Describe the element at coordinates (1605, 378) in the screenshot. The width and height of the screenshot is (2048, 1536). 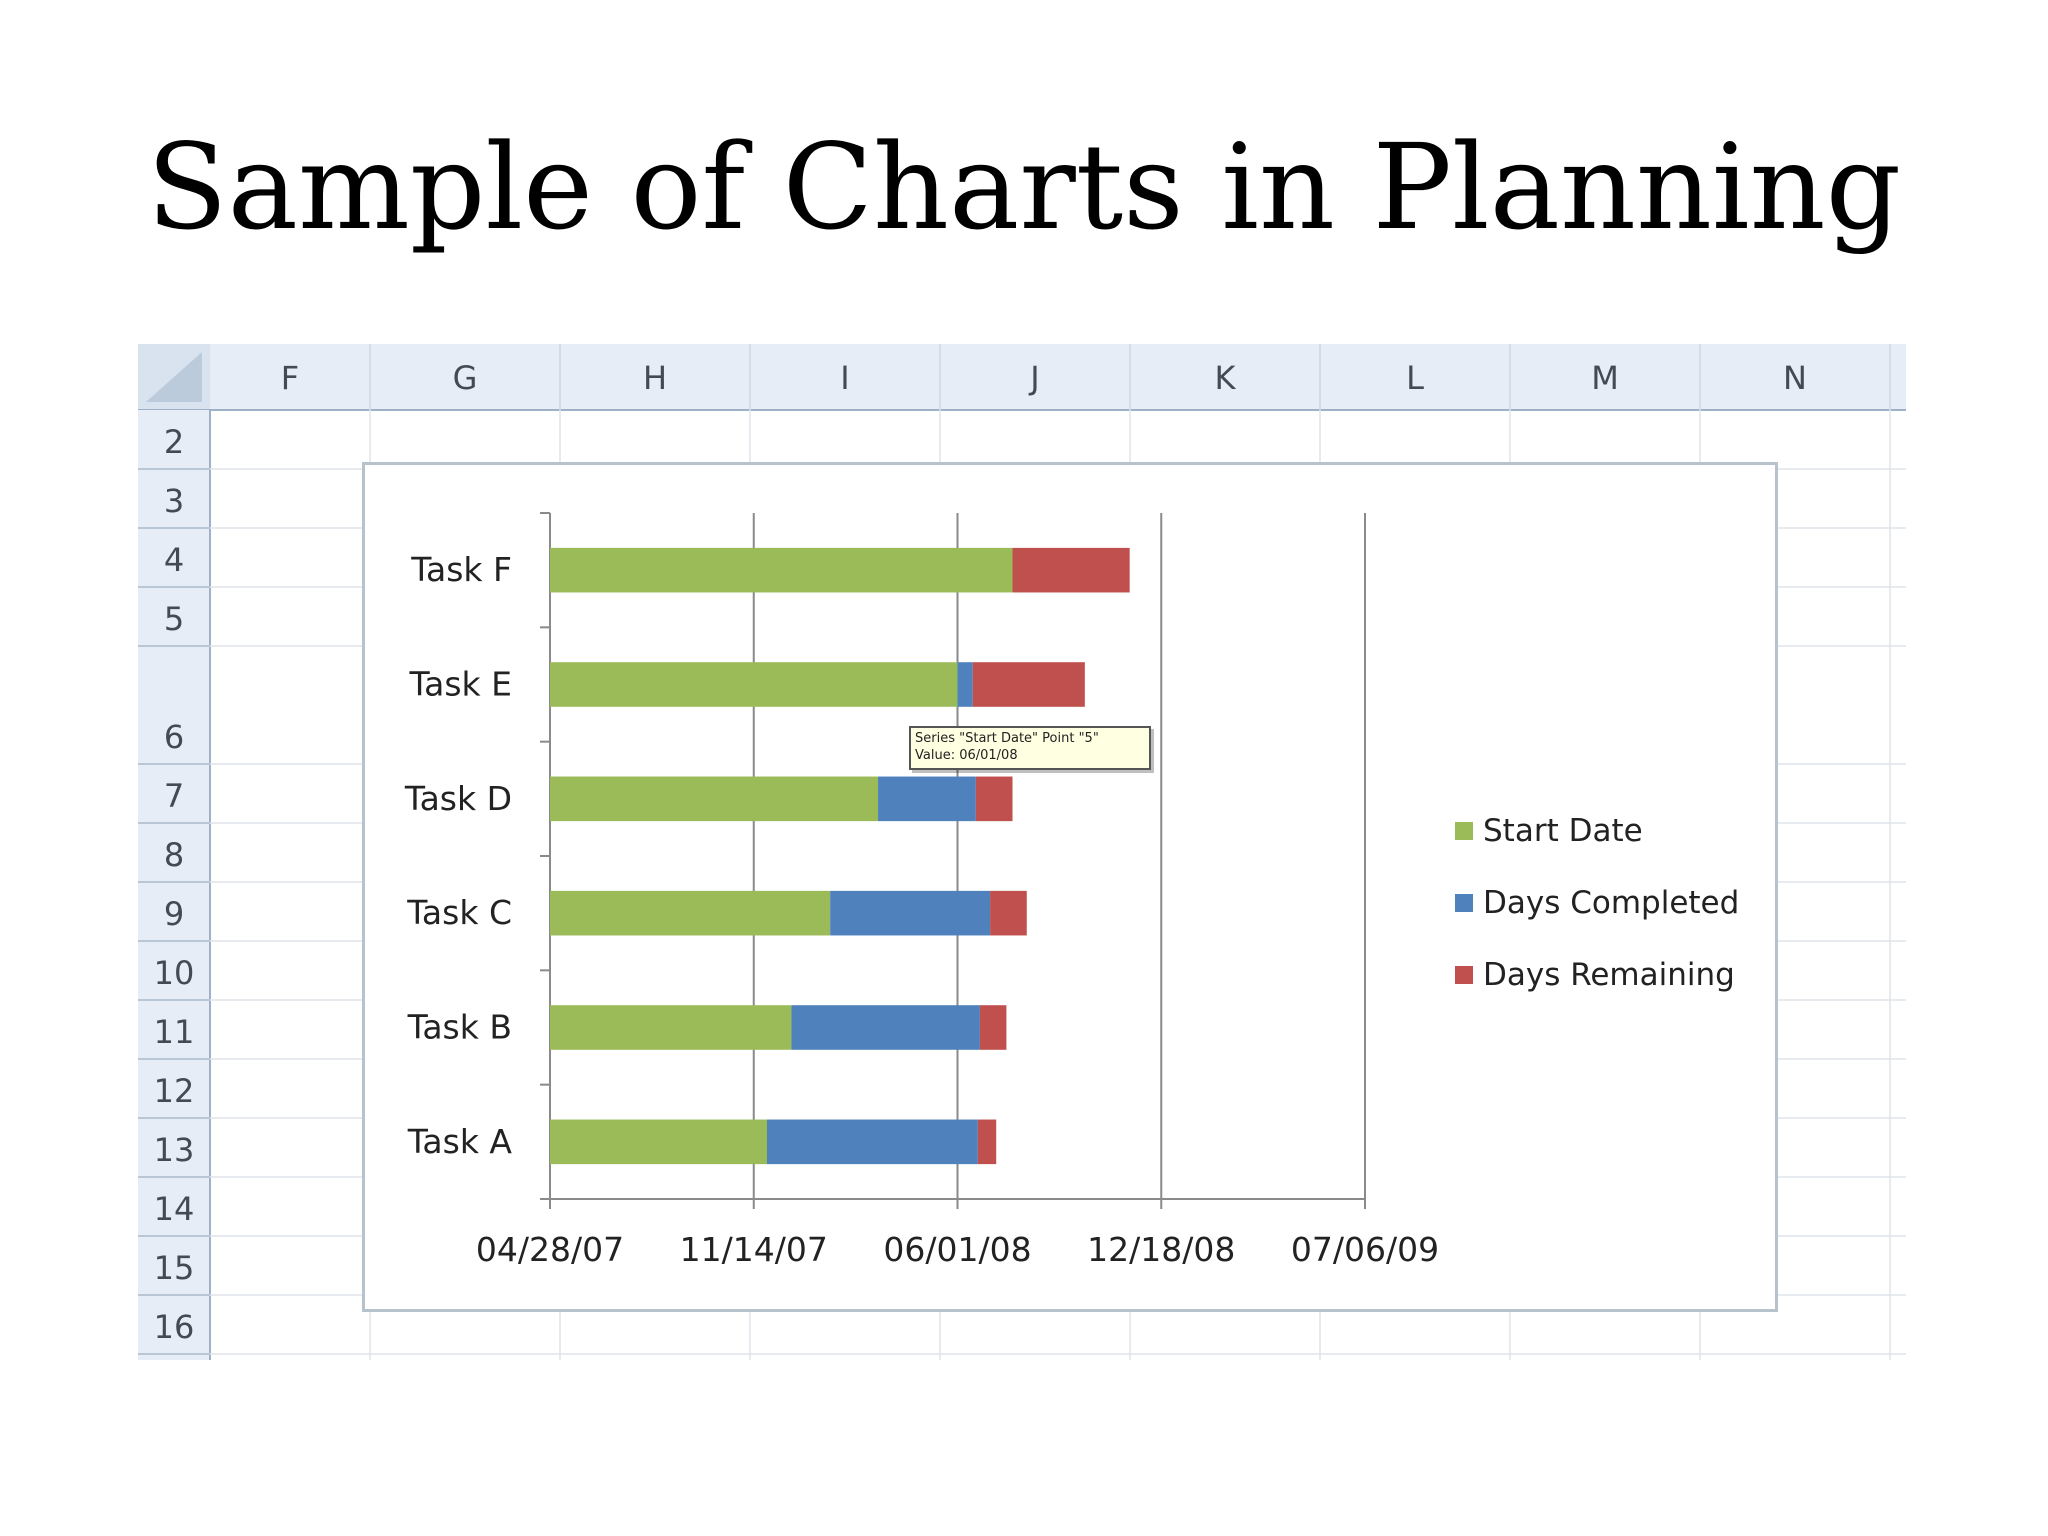
I see `column-header-label: M` at that location.